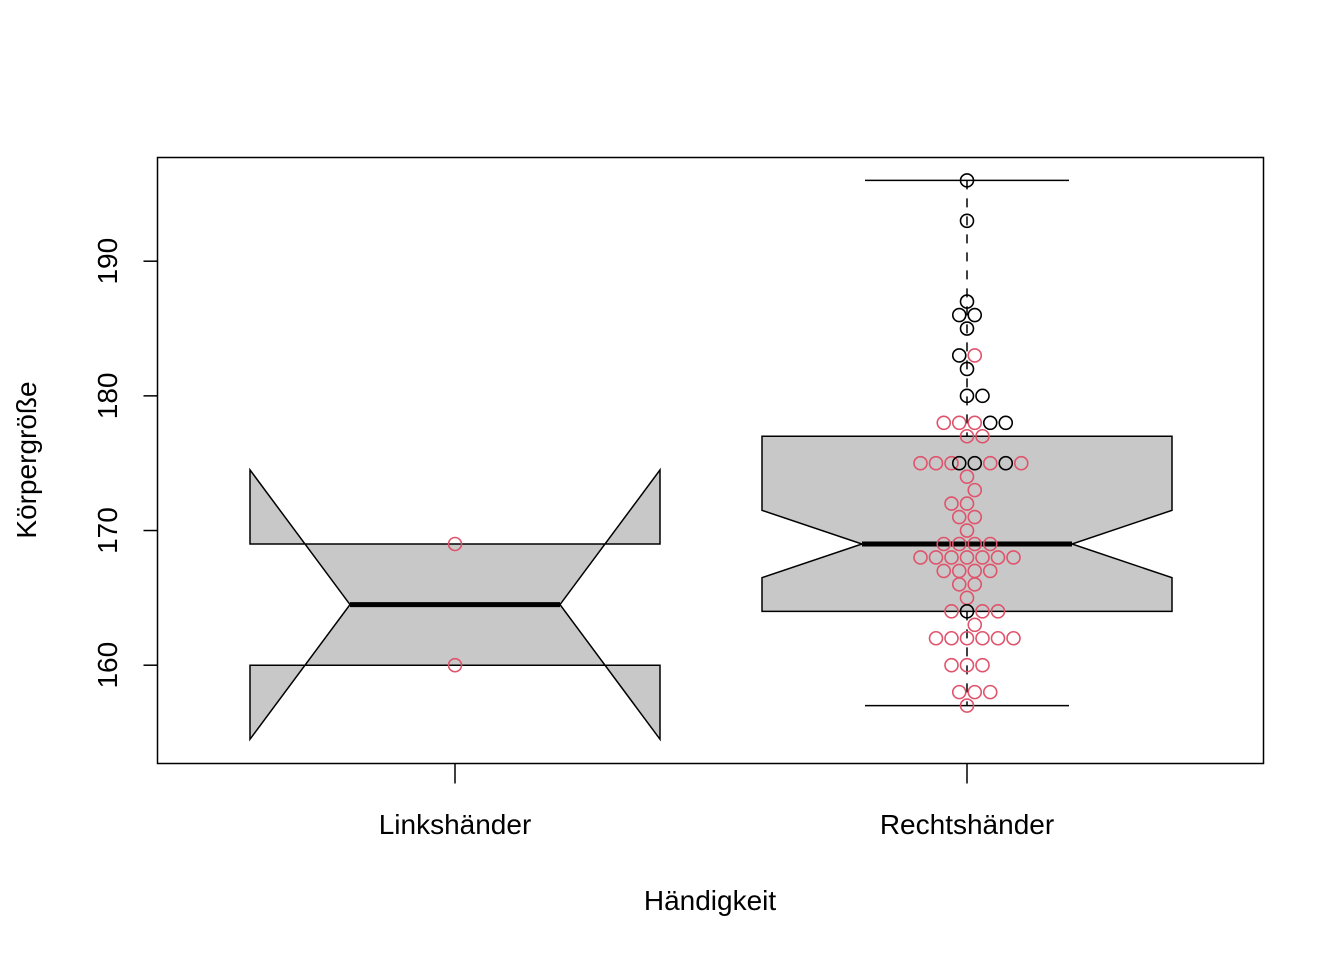 This screenshot has width=1344, height=960. I want to click on x-axis: Linkshänder Rechtshänder, so click(716, 801).